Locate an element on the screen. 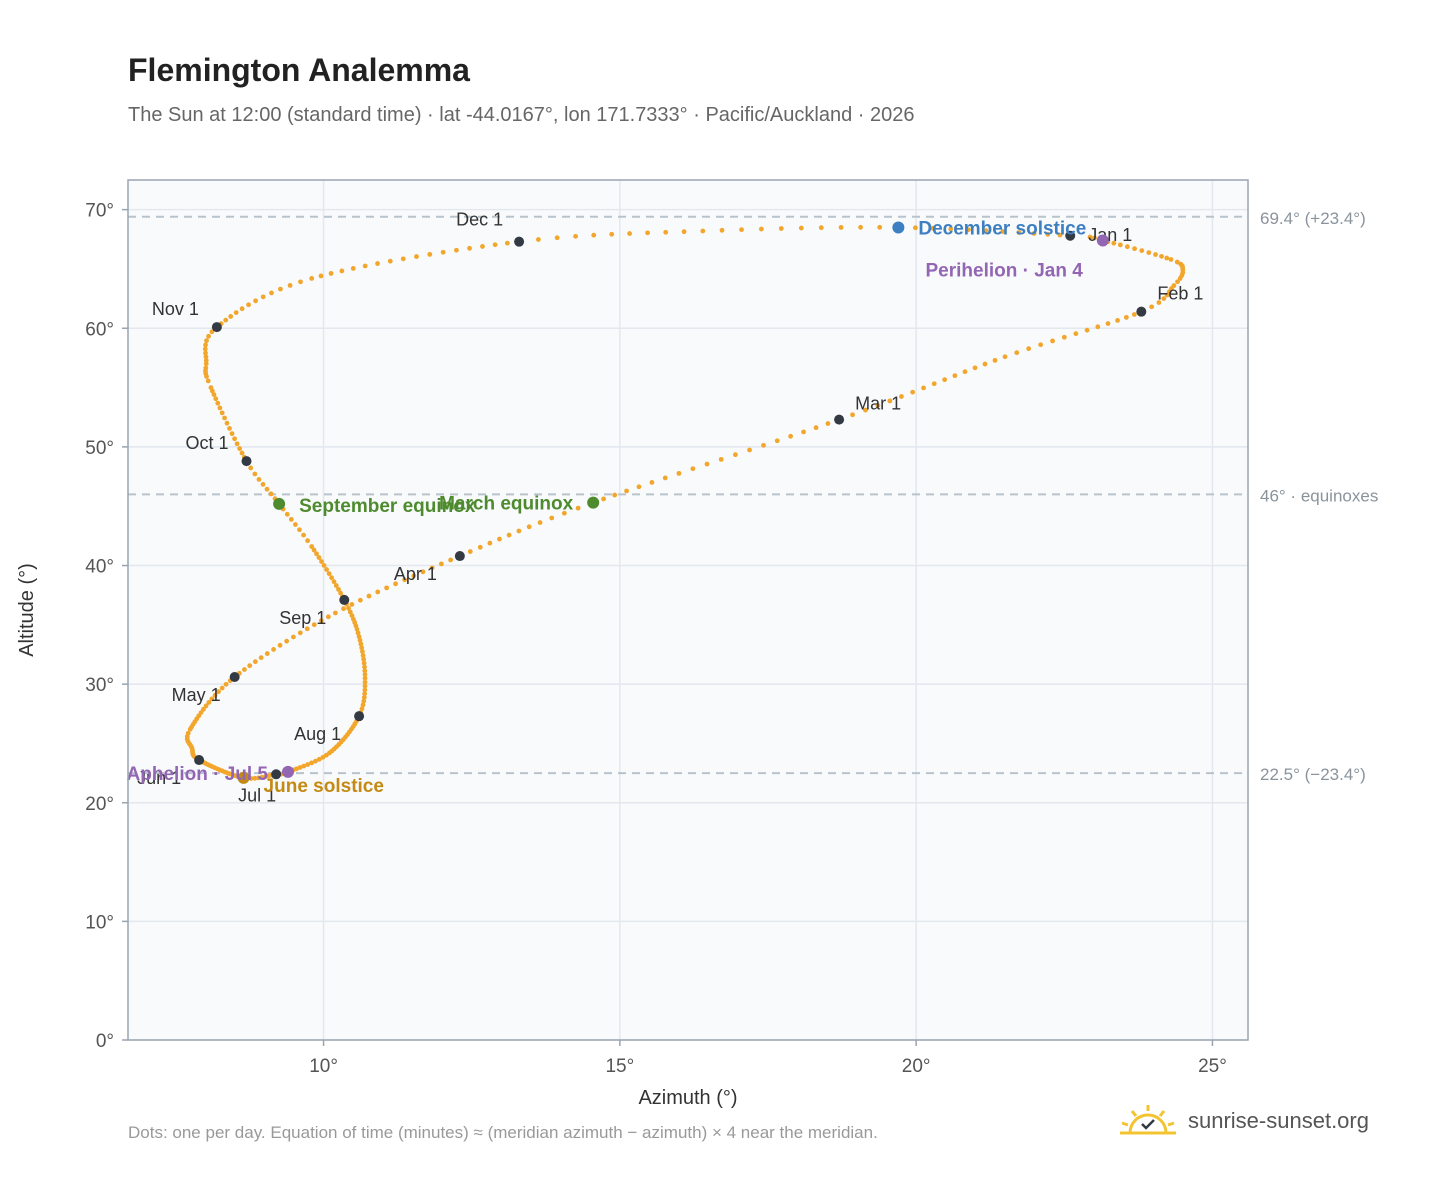 The width and height of the screenshot is (1448, 1188). month-marker-label: Apr 1 is located at coordinates (415, 574).